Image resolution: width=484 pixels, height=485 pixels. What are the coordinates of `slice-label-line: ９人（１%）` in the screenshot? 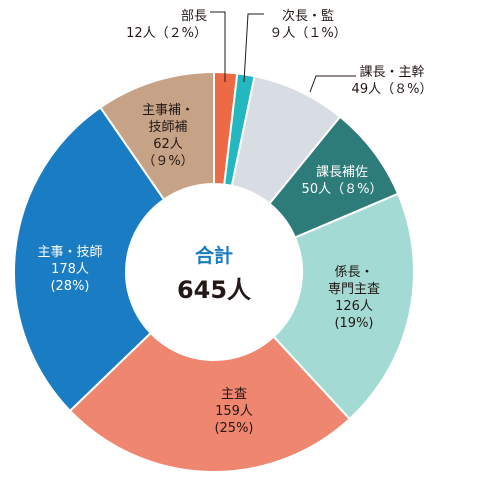 It's located at (307, 33).